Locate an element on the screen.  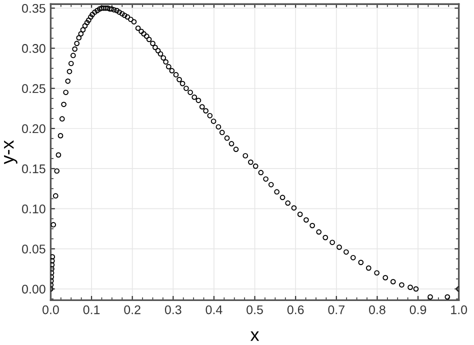
x-tick-label: 0.4 is located at coordinates (214, 309).